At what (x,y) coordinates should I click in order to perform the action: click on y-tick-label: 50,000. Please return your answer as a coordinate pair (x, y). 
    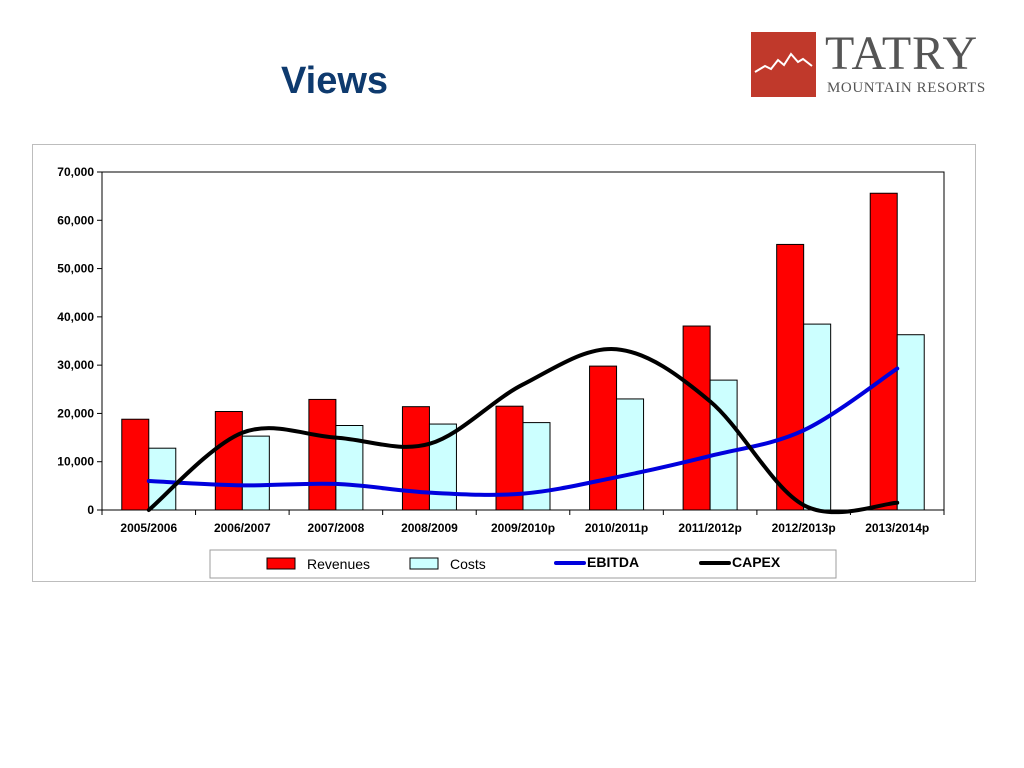
    Looking at the image, I should click on (75, 269).